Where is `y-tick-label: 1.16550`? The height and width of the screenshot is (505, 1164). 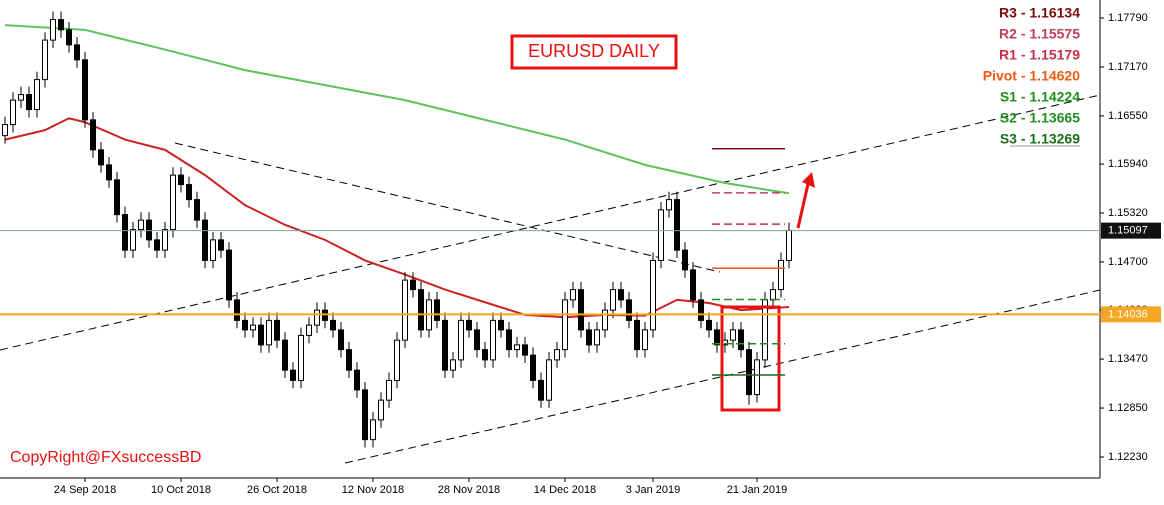
y-tick-label: 1.16550 is located at coordinates (1128, 116).